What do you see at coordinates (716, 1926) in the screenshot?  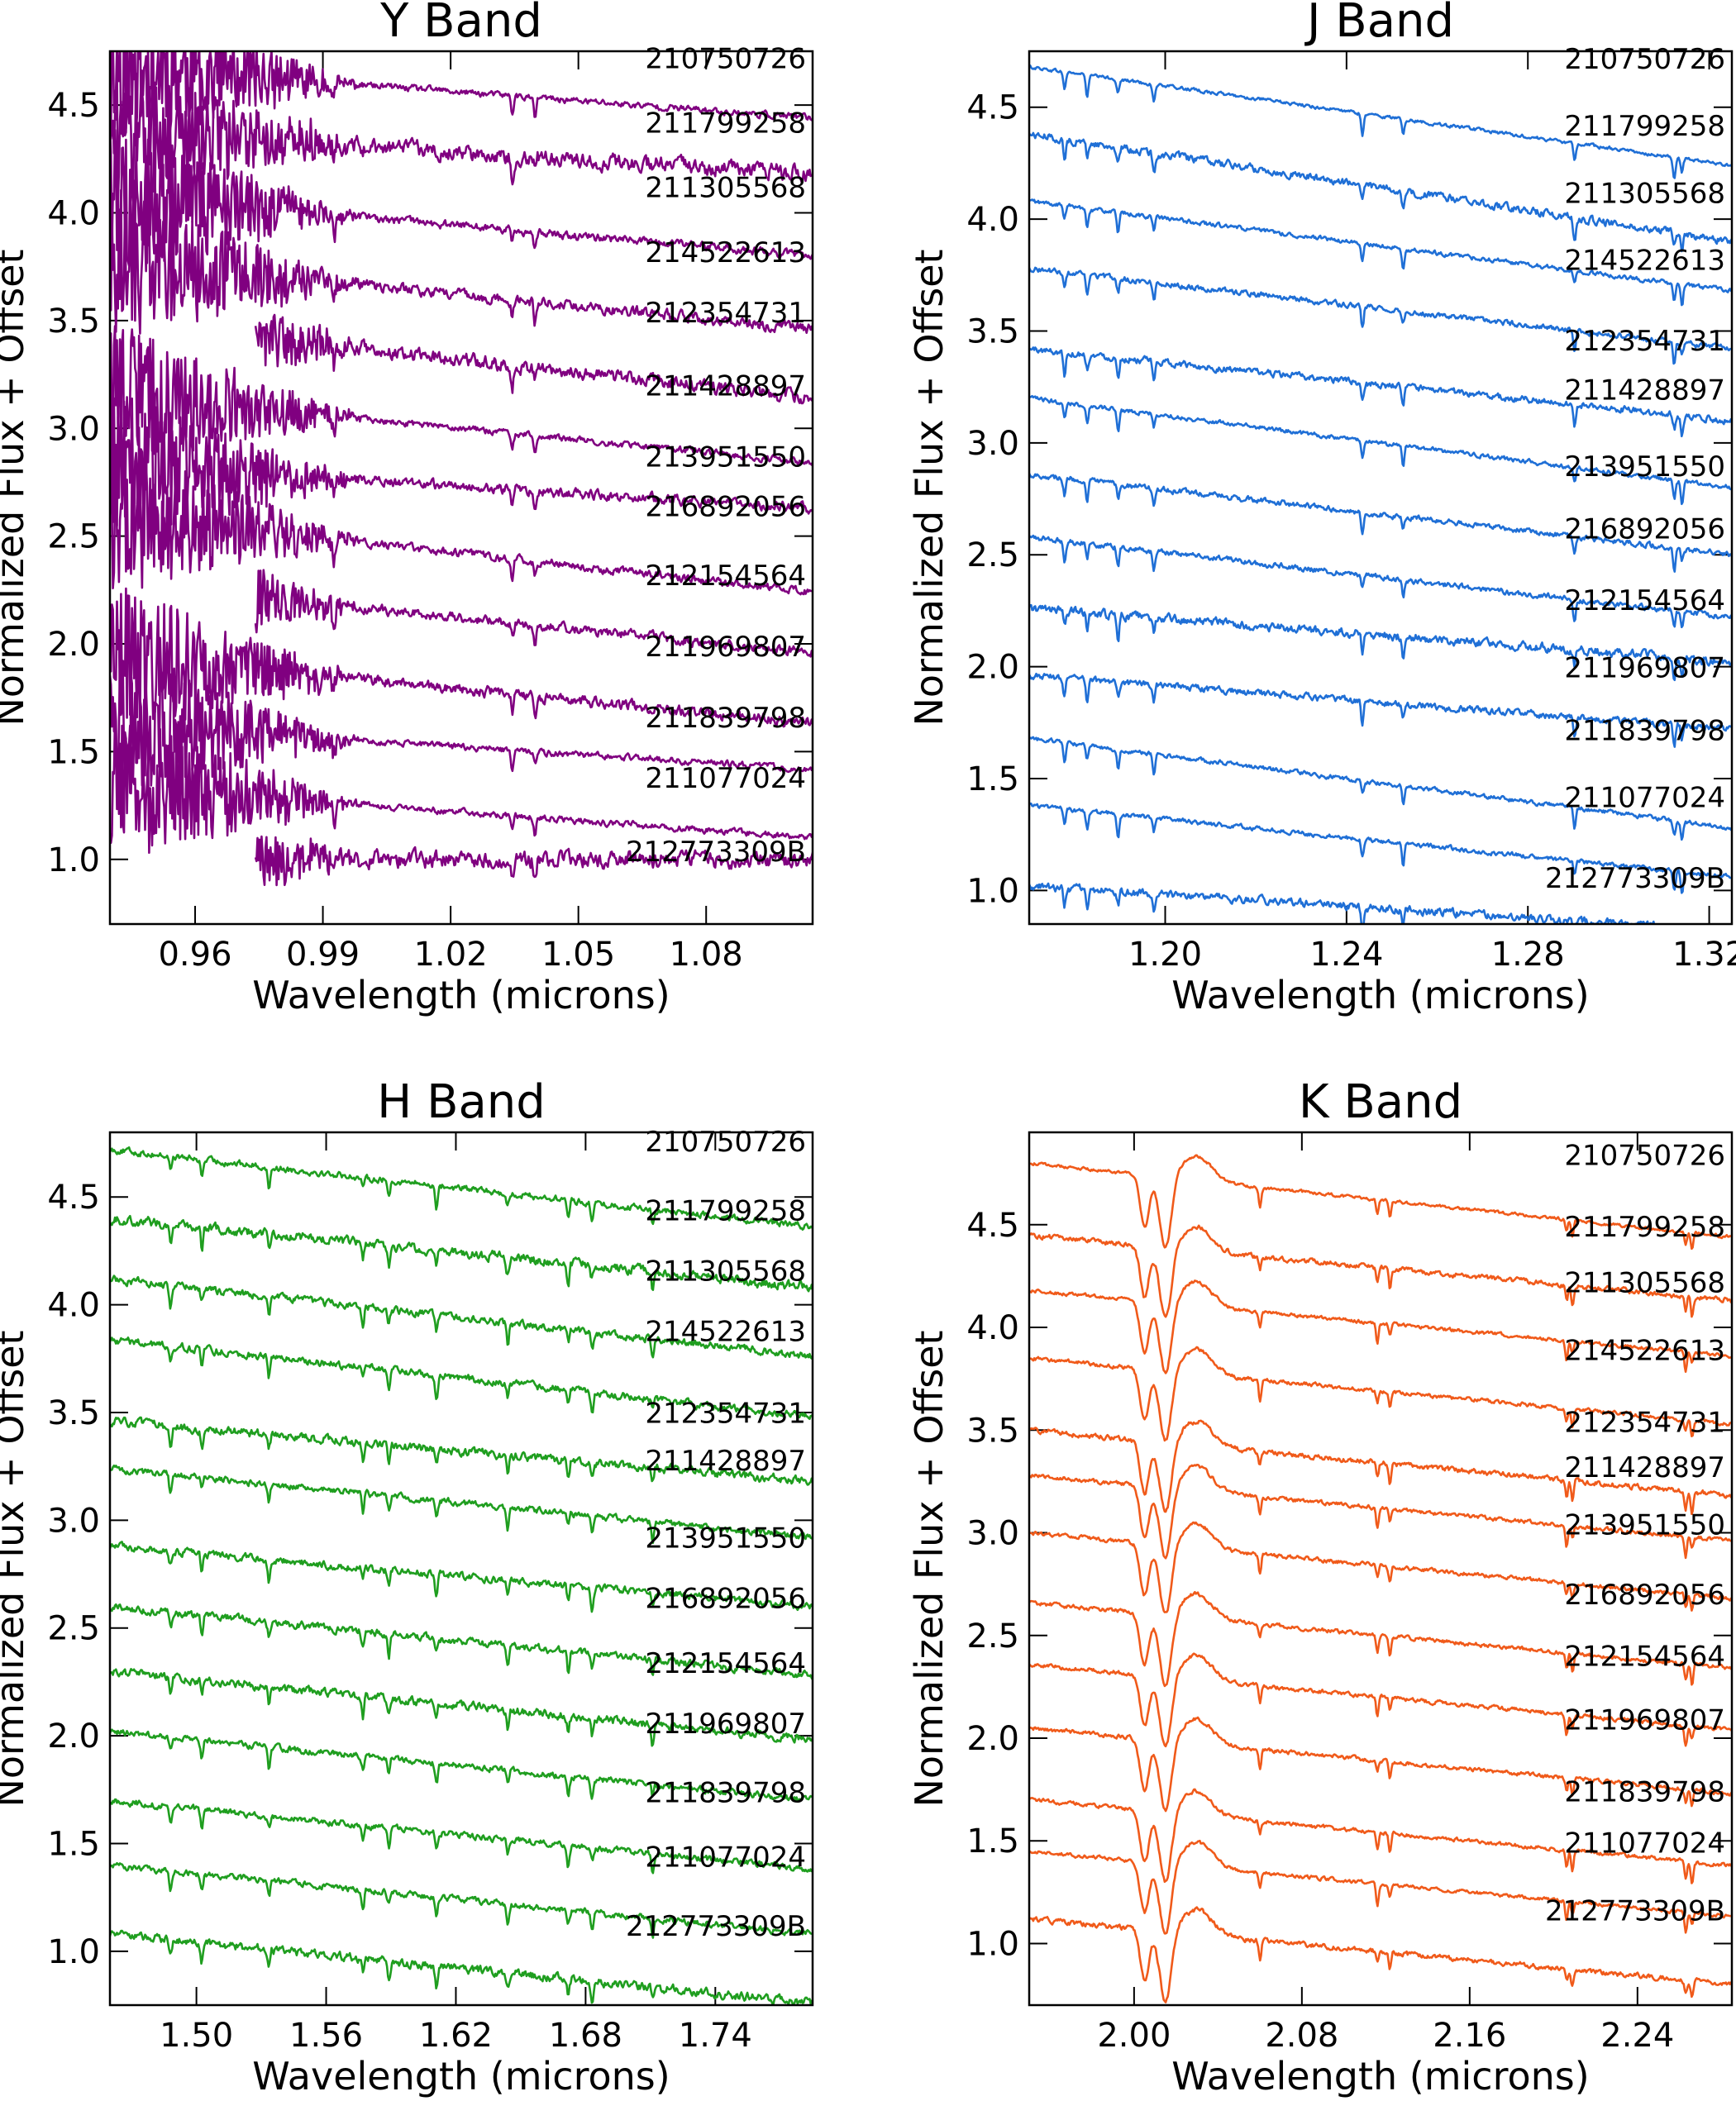 I see `series-label: 212773309B` at bounding box center [716, 1926].